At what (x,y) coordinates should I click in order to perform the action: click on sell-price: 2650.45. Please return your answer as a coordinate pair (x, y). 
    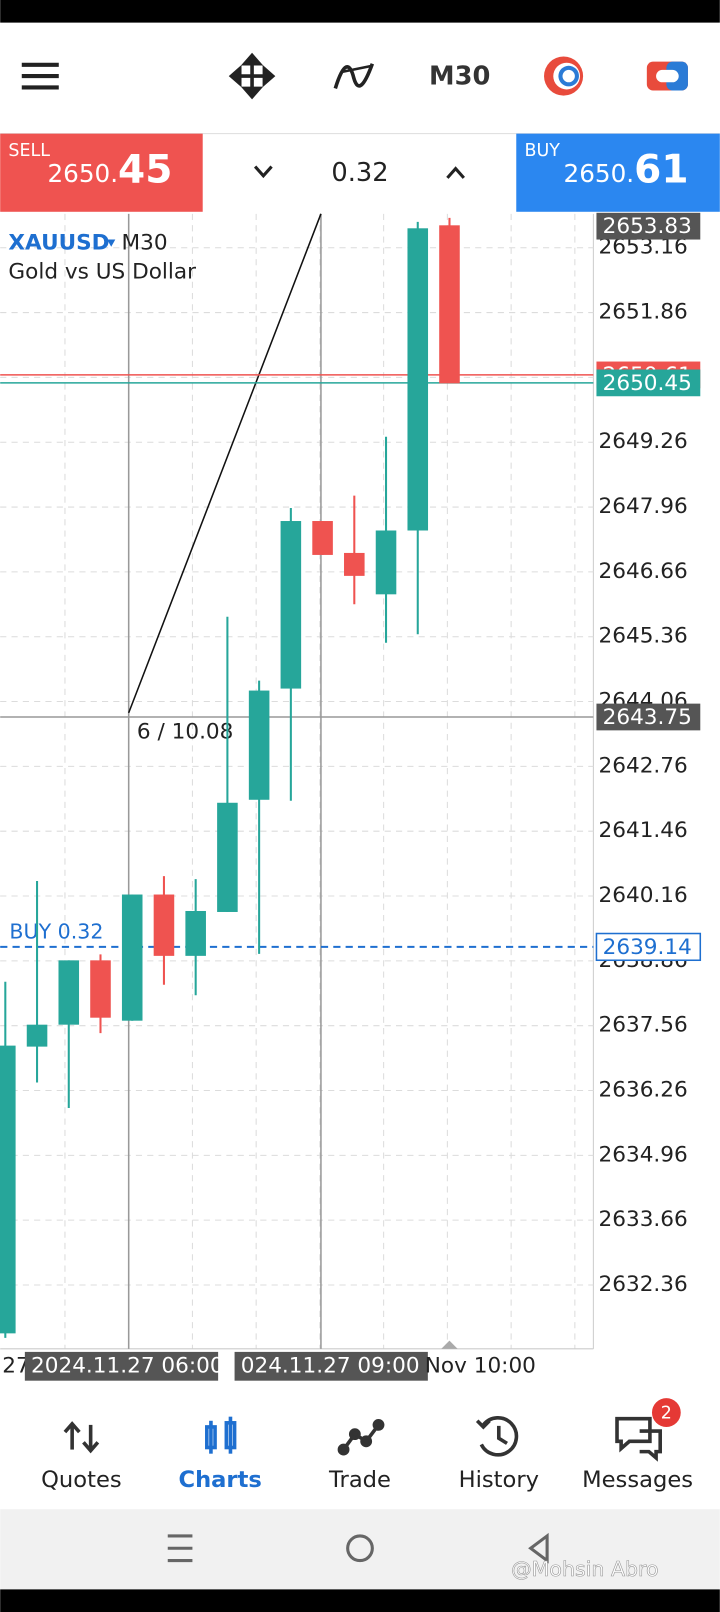
    Looking at the image, I should click on (109, 169).